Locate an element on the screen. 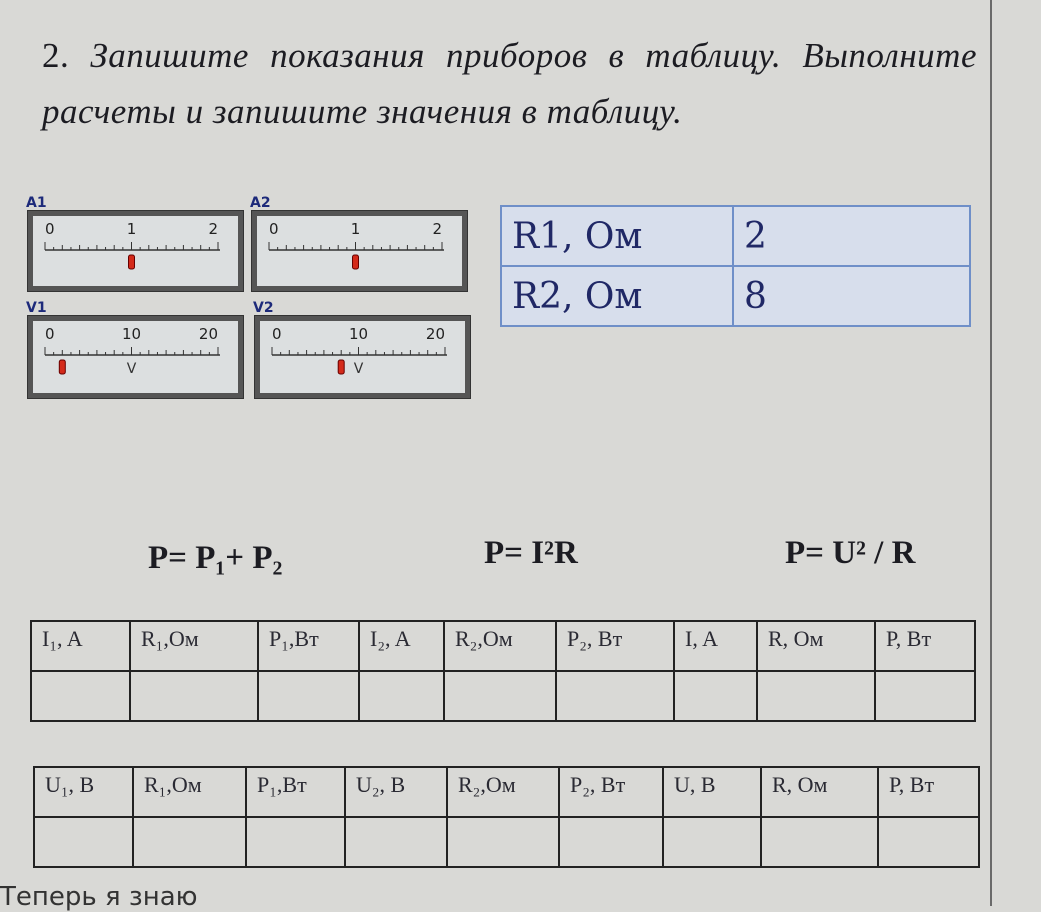 The height and width of the screenshot is (912, 1041). r2-value: 8 is located at coordinates (851, 296).